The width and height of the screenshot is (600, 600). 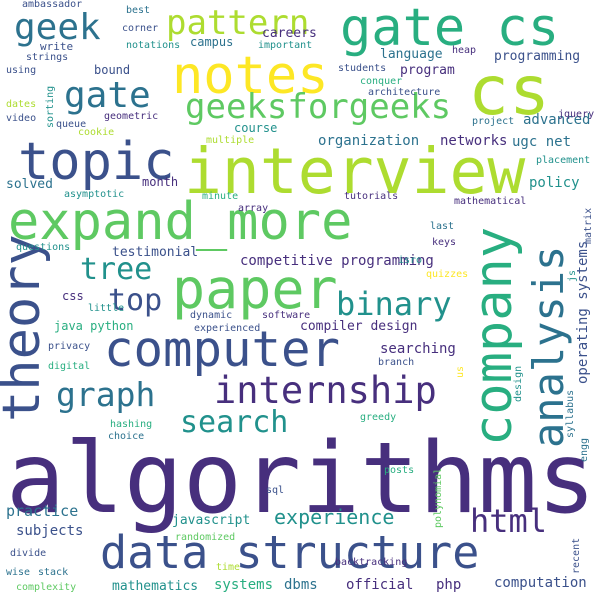 What do you see at coordinates (285, 45) in the screenshot?
I see `word-important: important` at bounding box center [285, 45].